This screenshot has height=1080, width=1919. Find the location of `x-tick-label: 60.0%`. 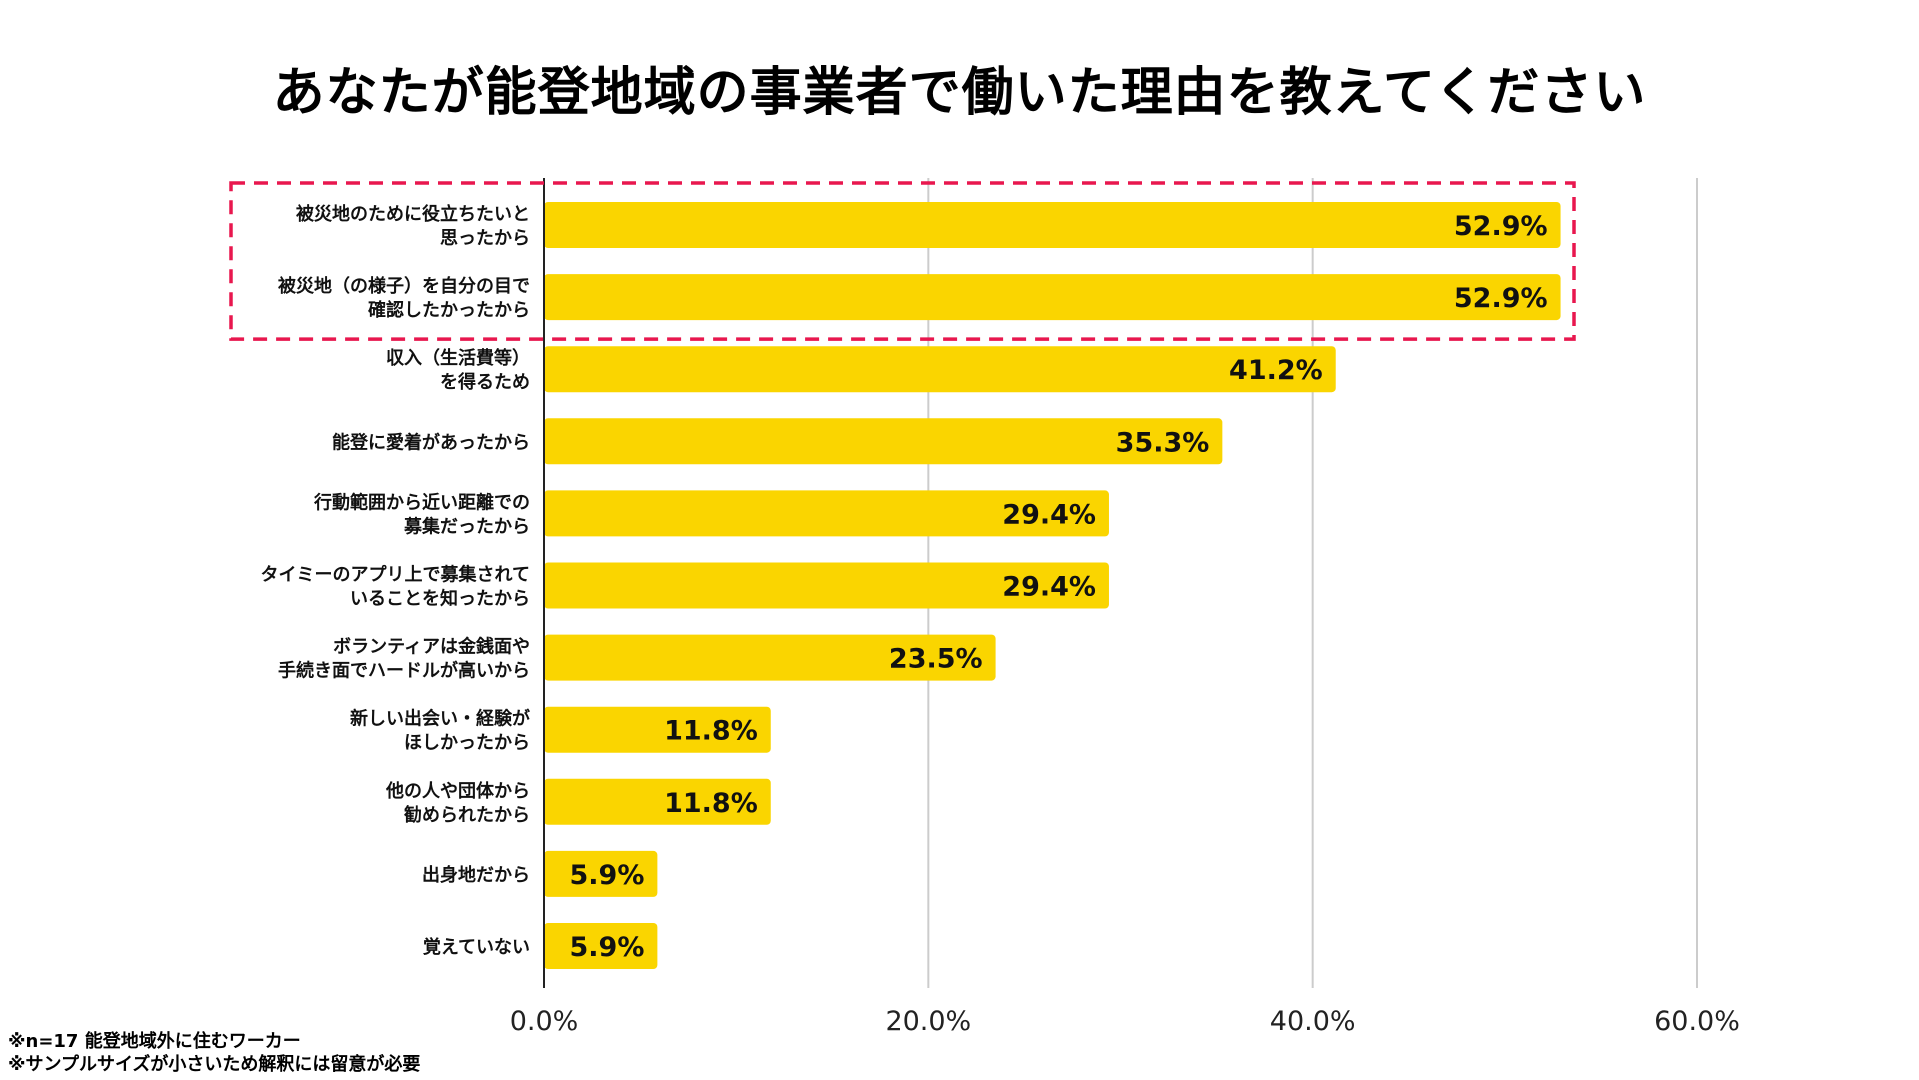

x-tick-label: 60.0% is located at coordinates (1697, 1021).